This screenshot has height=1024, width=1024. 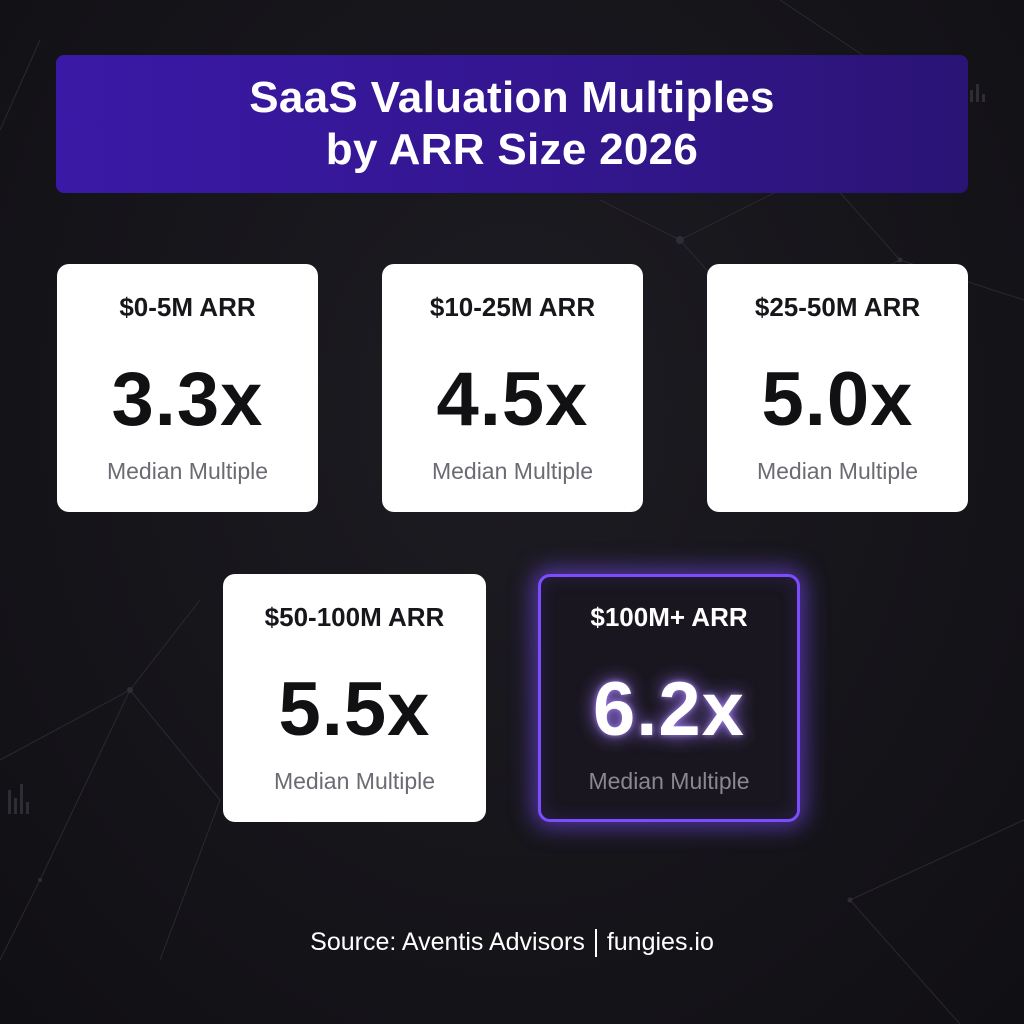 What do you see at coordinates (354, 709) in the screenshot?
I see `card-multiple-value: 5.5x` at bounding box center [354, 709].